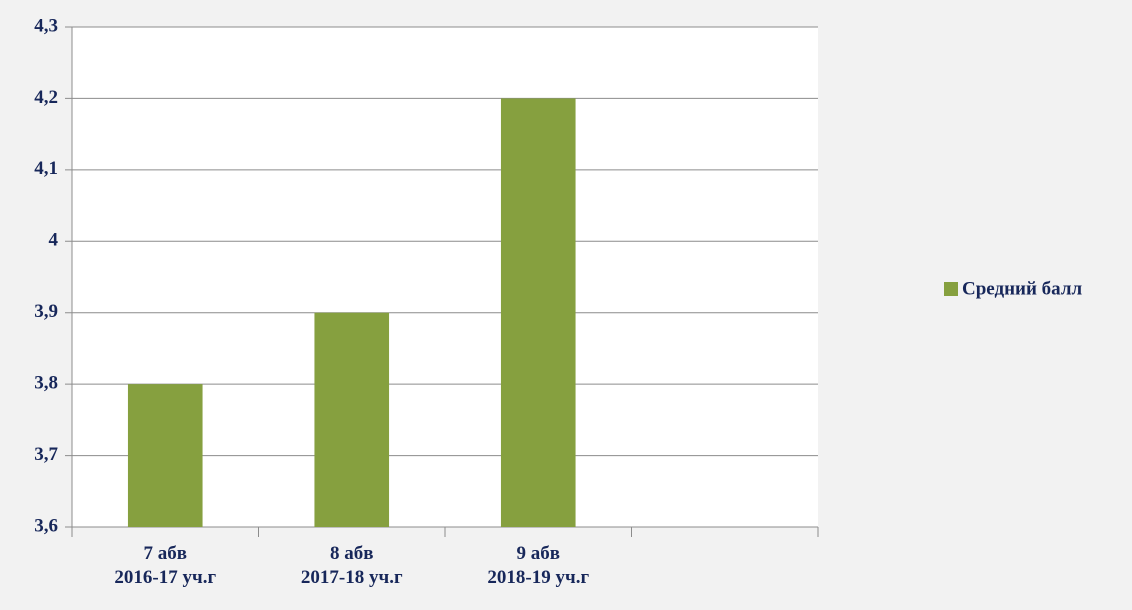  What do you see at coordinates (54, 240) in the screenshot?
I see `y-tick-label: 4` at bounding box center [54, 240].